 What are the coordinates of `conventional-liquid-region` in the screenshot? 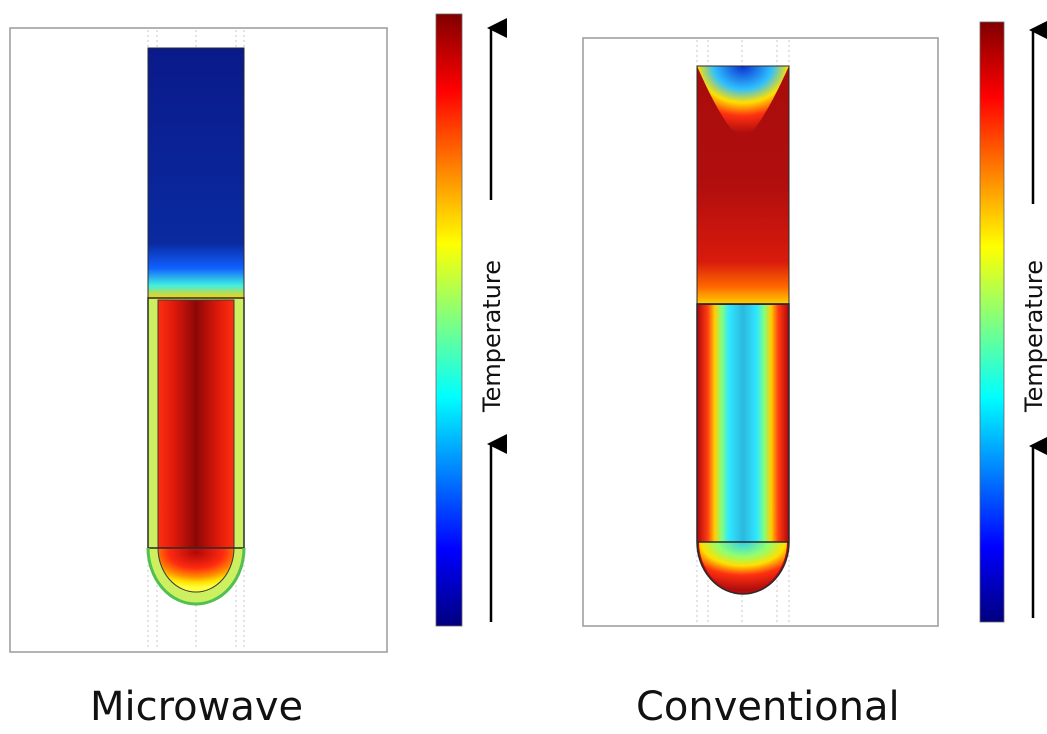 It's located at (743, 423).